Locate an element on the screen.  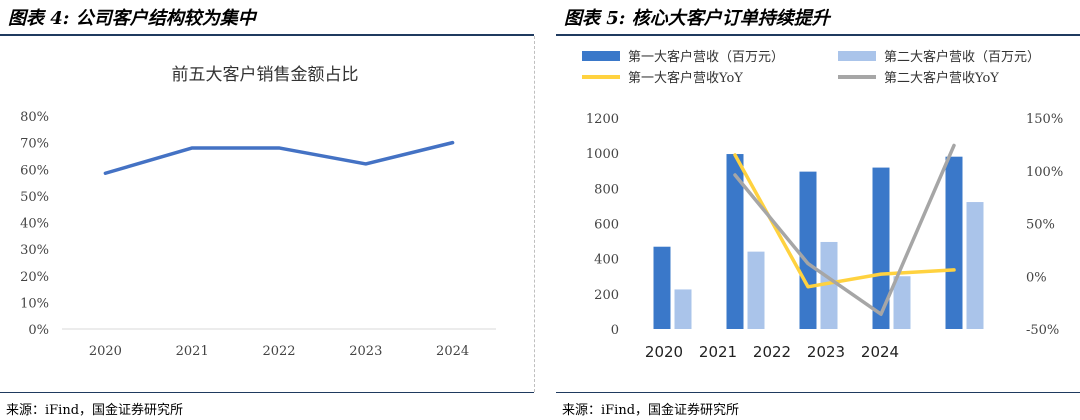
figure-5-title: 图表 5: 核心大客户订单持续提升 is located at coordinates (697, 18).